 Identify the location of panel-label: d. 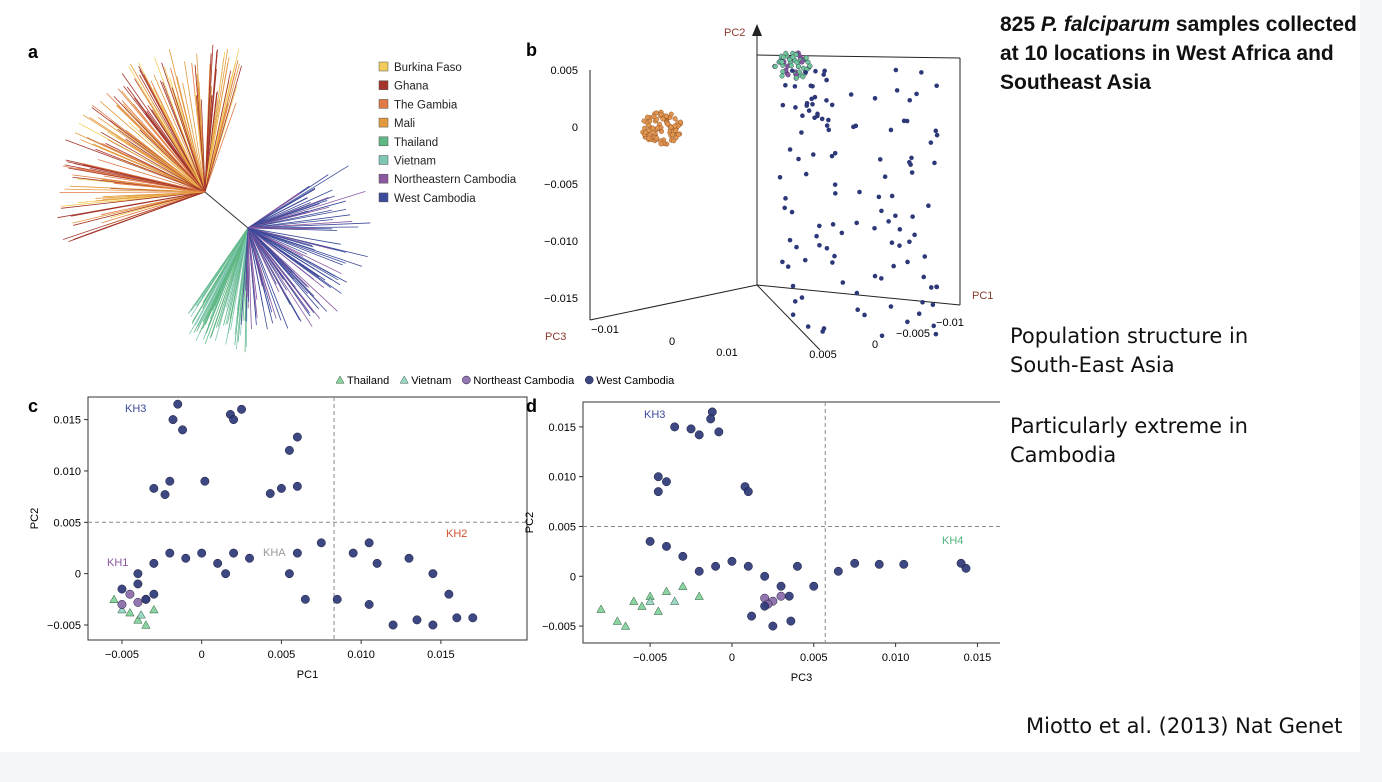
(531, 406).